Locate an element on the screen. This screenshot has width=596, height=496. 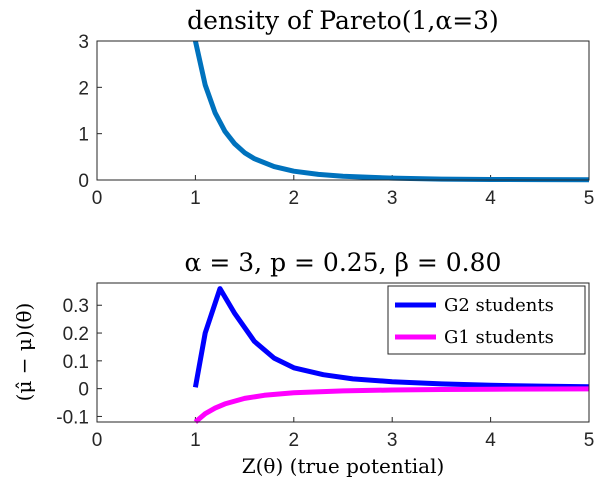
y-axis-label: (μ̂ − μ)(θ) is located at coordinates (24, 352).